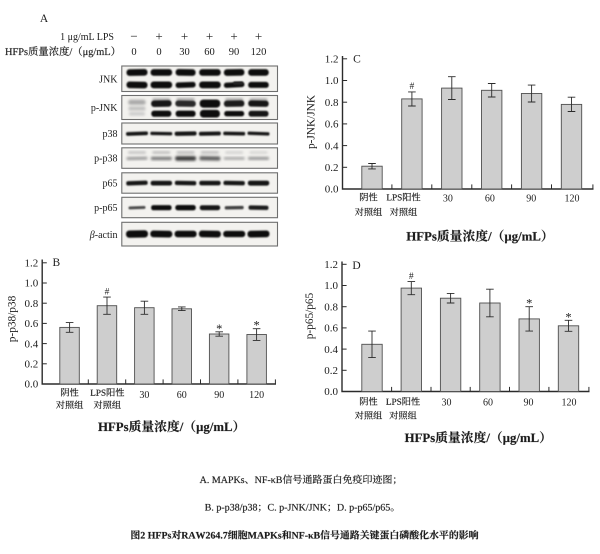 The width and height of the screenshot is (600, 554). Describe the element at coordinates (44, 19) in the screenshot. I see `svg-text: A` at that location.